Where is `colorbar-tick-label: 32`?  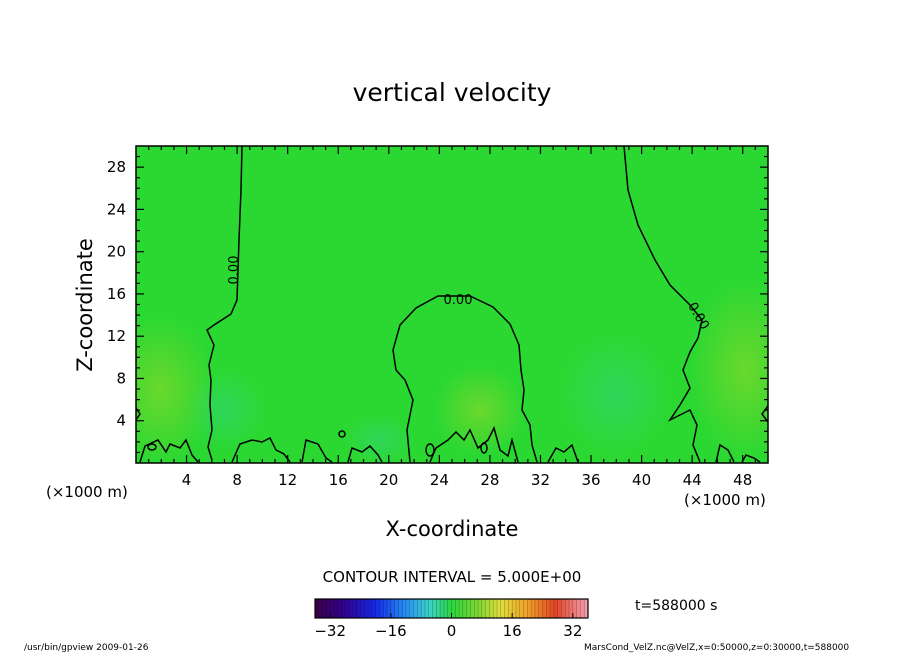
colorbar-tick-label: 32 is located at coordinates (572, 631).